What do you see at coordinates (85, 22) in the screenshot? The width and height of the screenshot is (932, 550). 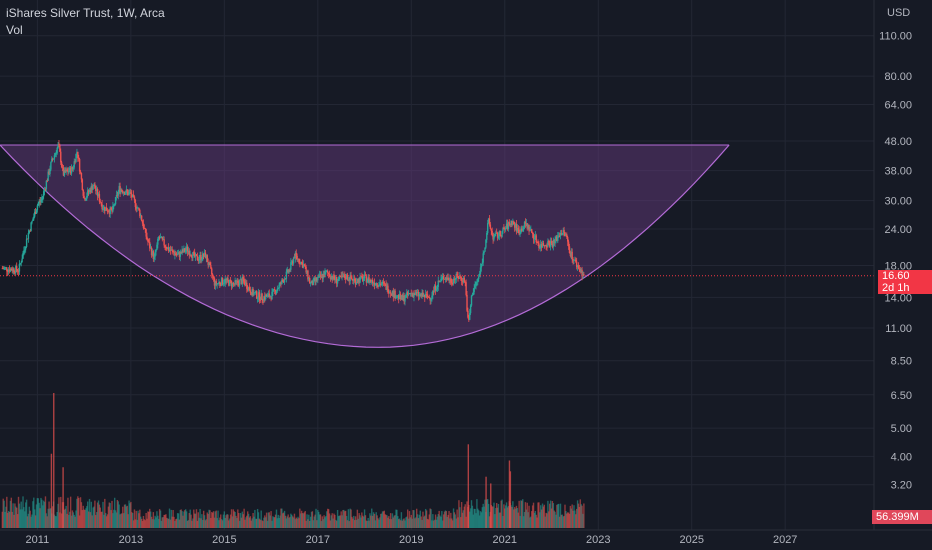 I see `chart-legend: iShares Silver Trust, 1W, Arca Vol` at bounding box center [85, 22].